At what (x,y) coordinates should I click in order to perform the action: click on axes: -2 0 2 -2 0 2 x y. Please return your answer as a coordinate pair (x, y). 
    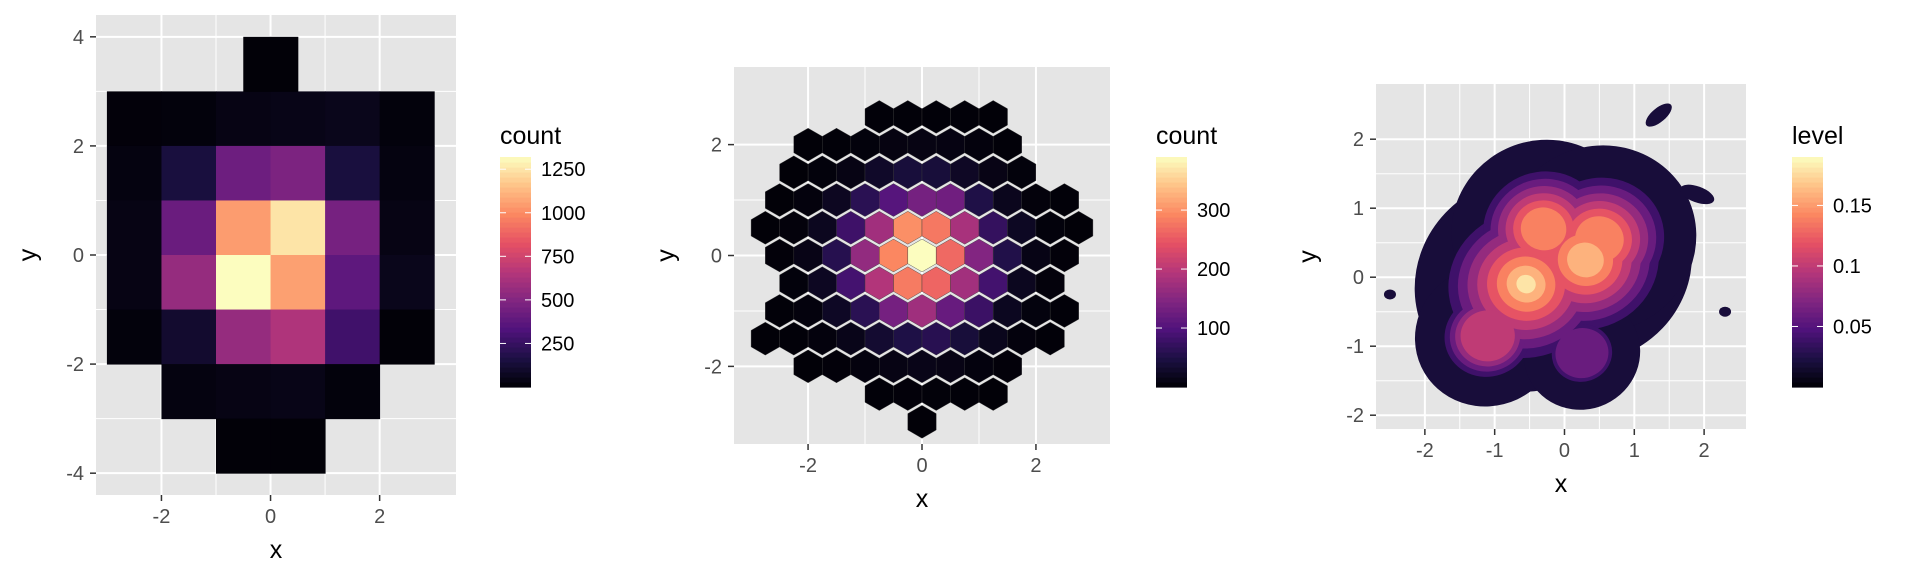
    Looking at the image, I should click on (847, 324).